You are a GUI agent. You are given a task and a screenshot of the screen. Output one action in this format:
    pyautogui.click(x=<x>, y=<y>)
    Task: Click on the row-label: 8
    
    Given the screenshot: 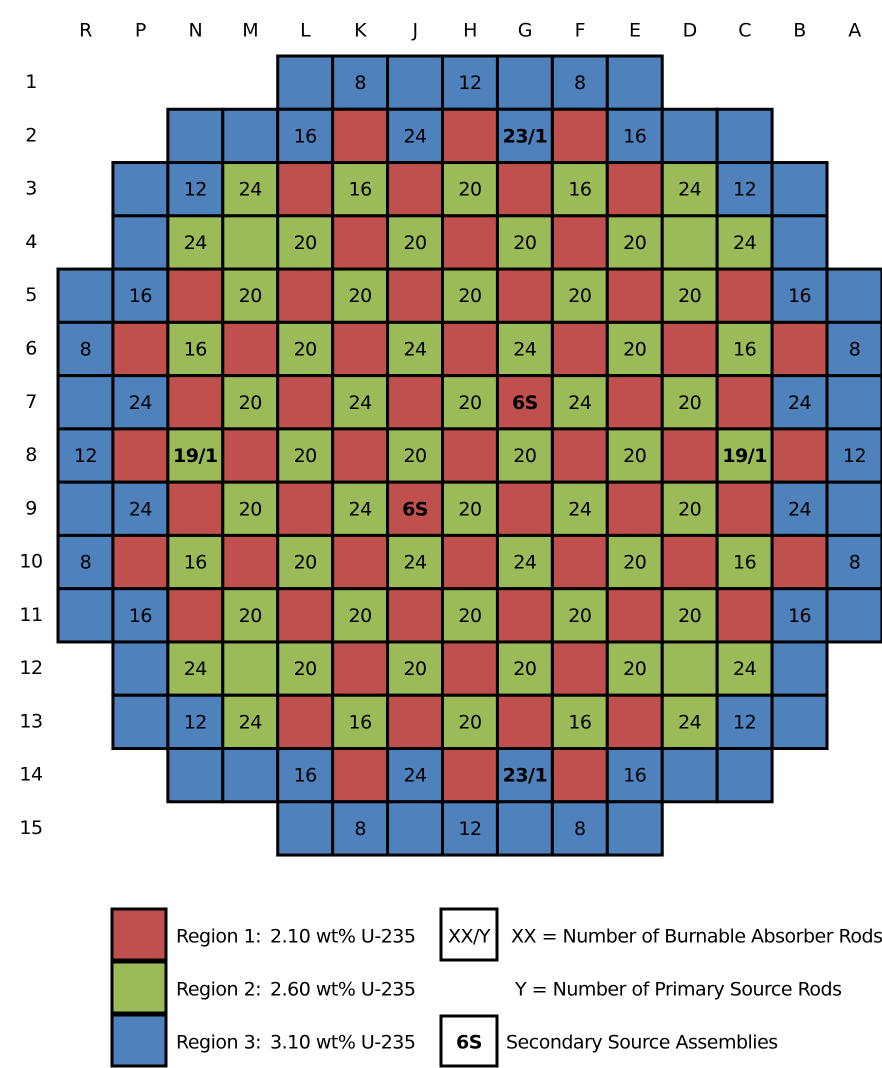 What is the action you would take?
    pyautogui.click(x=31, y=455)
    